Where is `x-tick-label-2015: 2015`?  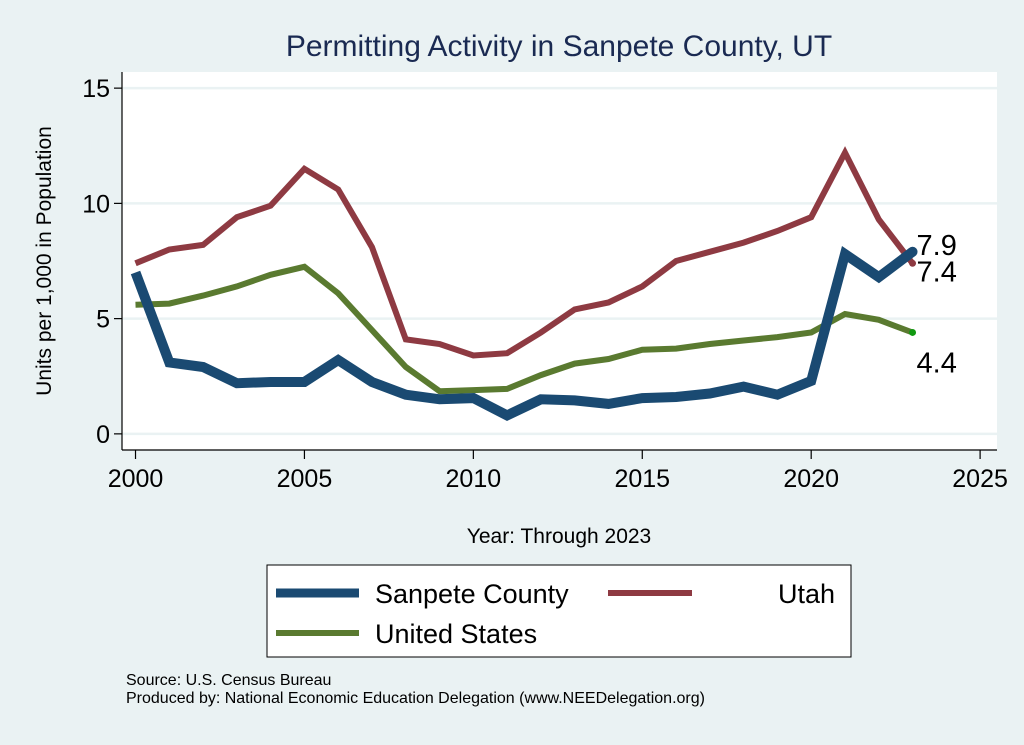 x-tick-label-2015: 2015 is located at coordinates (642, 479).